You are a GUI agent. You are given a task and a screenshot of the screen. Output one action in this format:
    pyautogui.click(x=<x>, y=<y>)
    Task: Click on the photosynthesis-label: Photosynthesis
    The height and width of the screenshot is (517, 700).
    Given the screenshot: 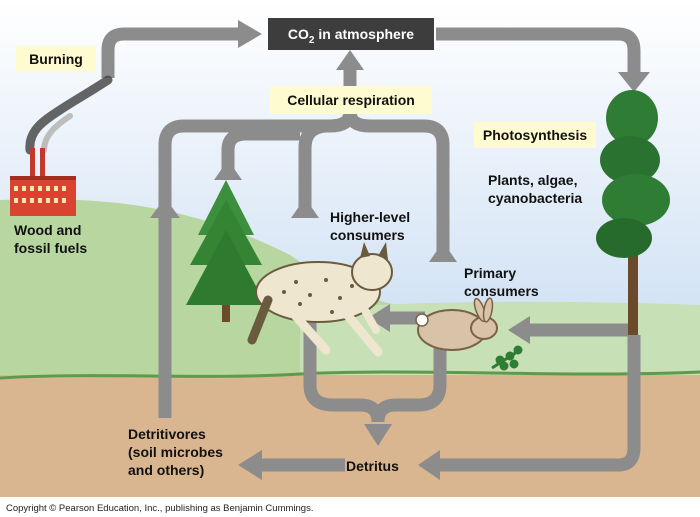 What is the action you would take?
    pyautogui.click(x=535, y=135)
    